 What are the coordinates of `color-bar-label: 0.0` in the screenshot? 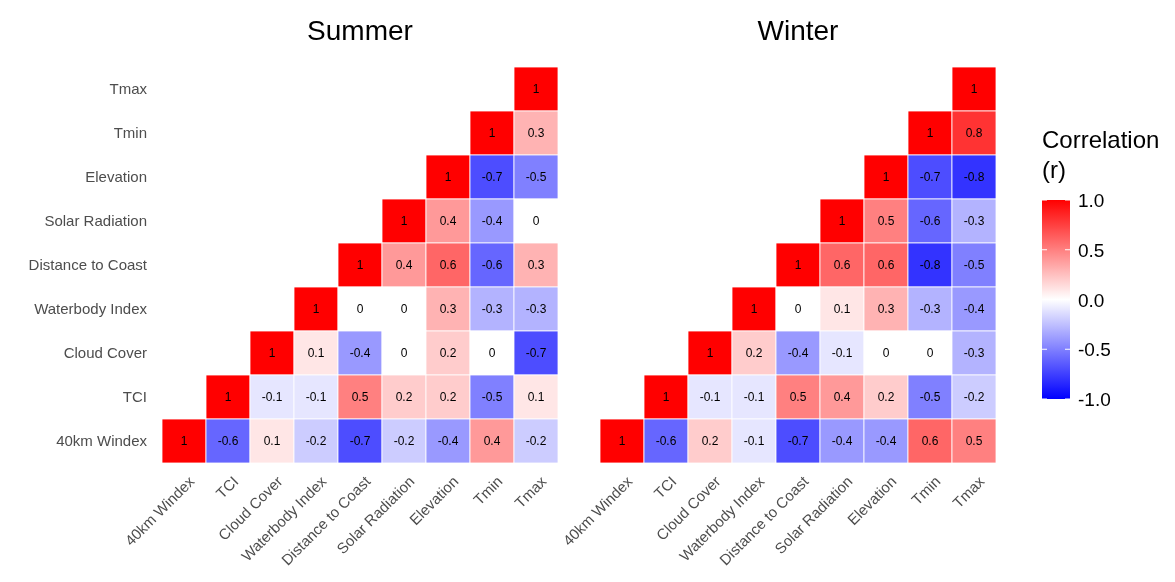 It's located at (1091, 300).